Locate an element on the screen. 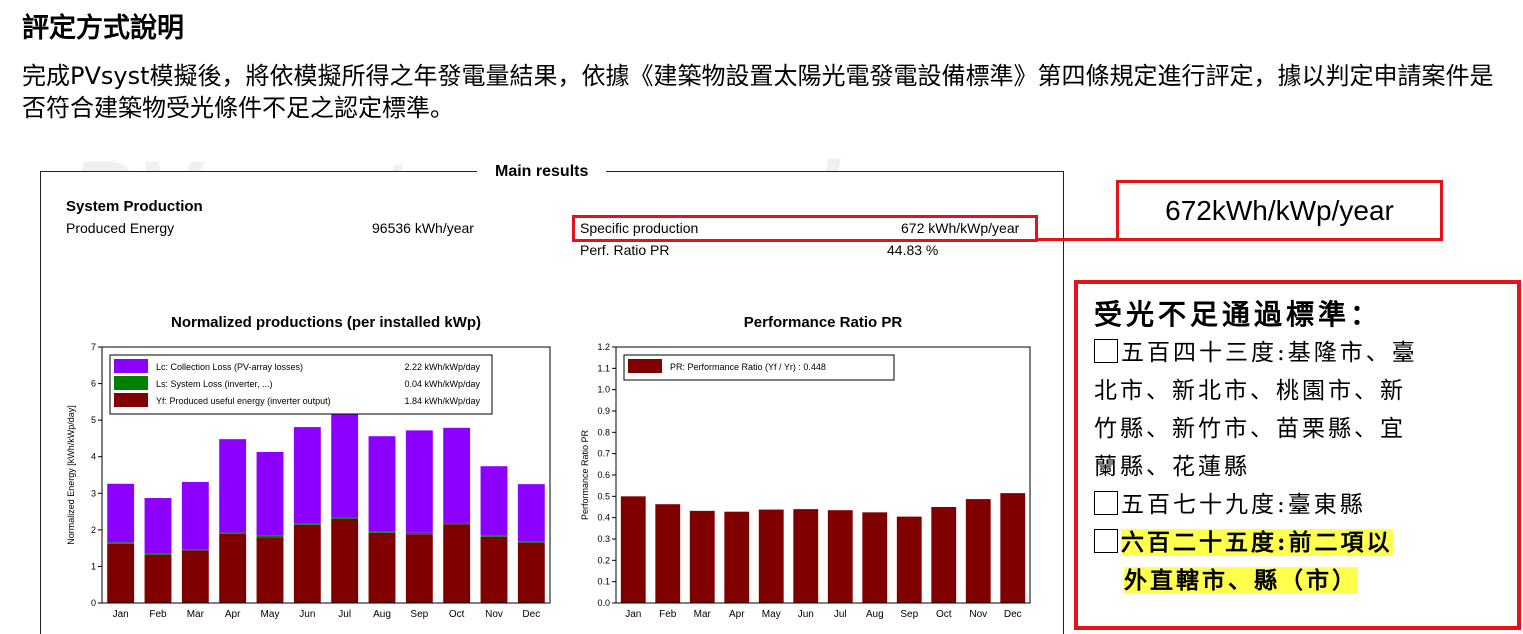 This screenshot has width=1523, height=634. y-tick-label: 4 is located at coordinates (93, 457).